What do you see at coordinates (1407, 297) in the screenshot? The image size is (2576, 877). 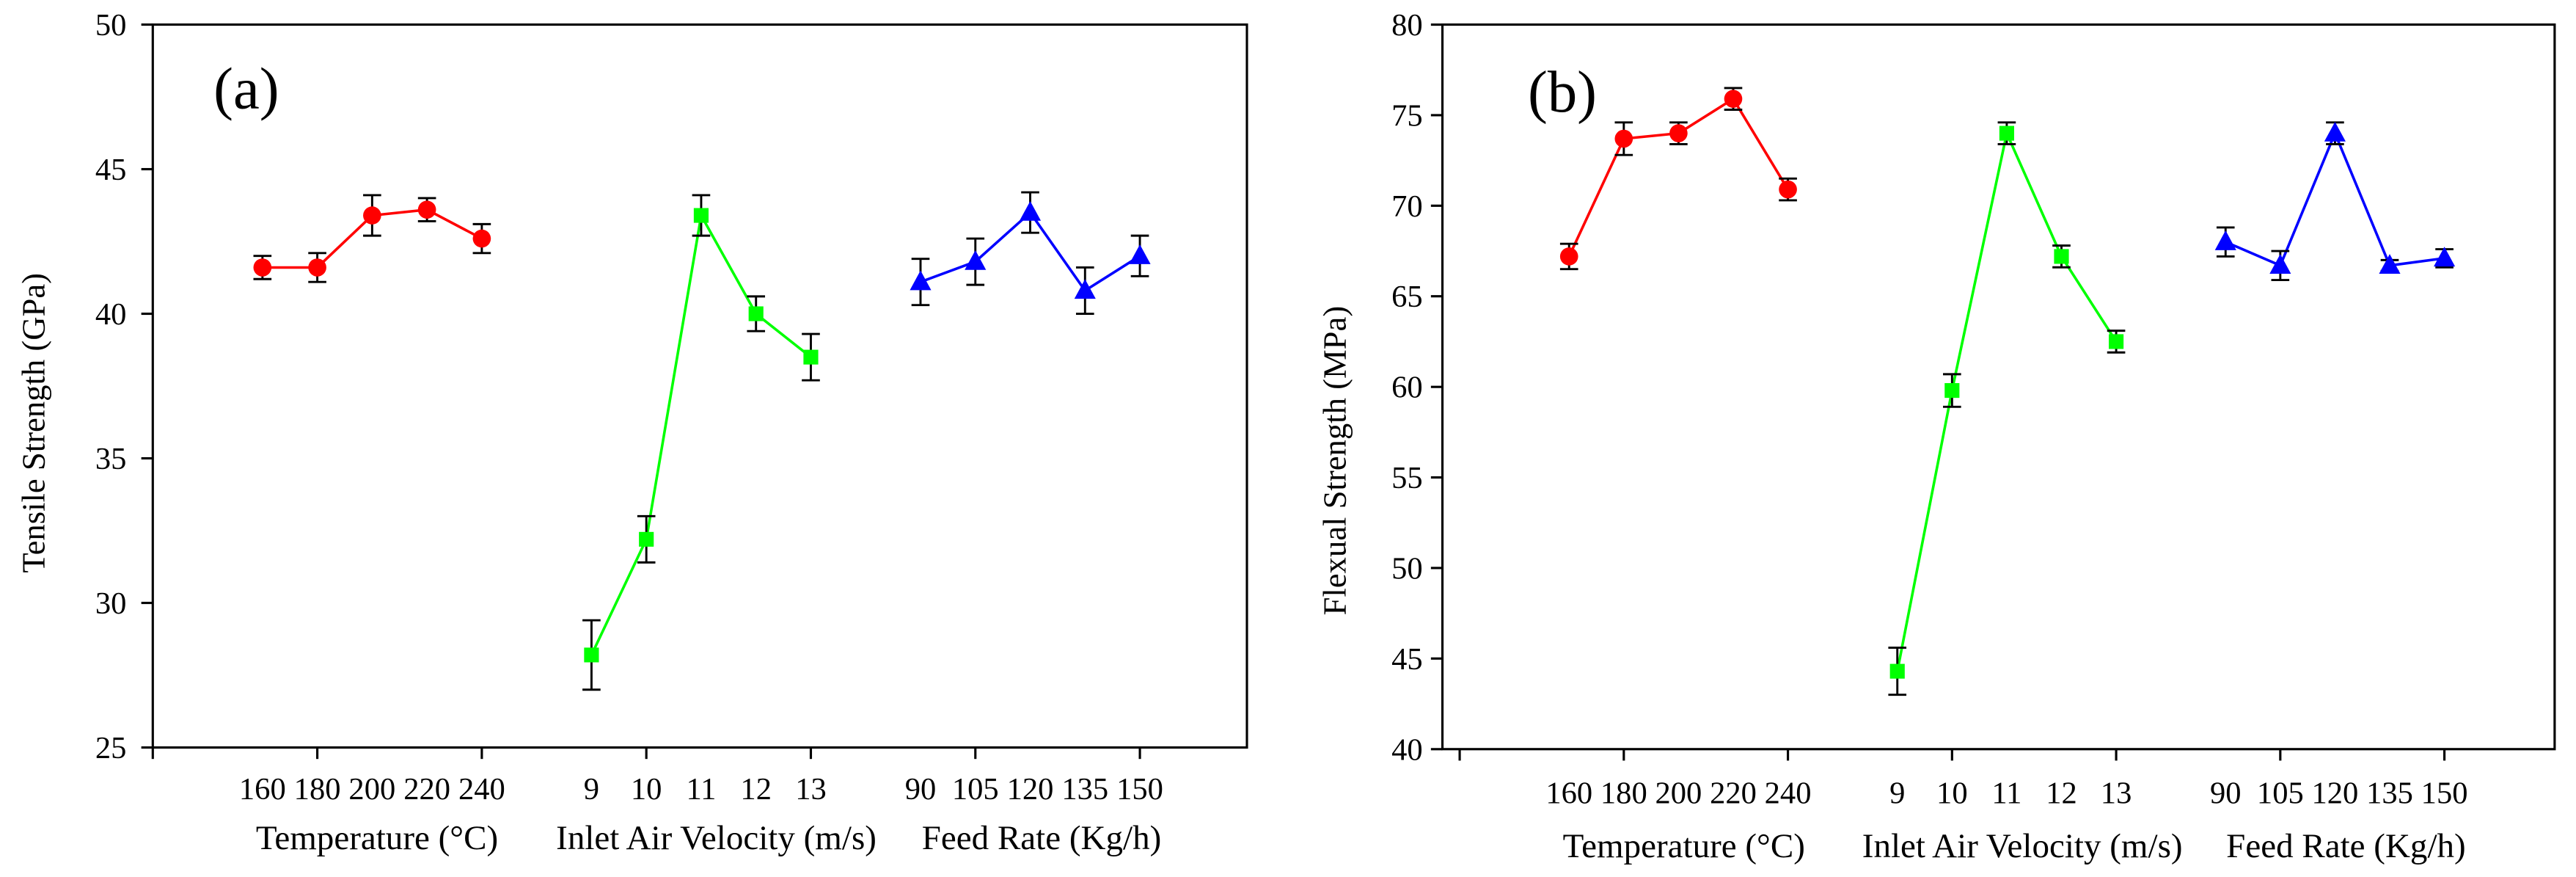 I see `y-tick-label: 65` at bounding box center [1407, 297].